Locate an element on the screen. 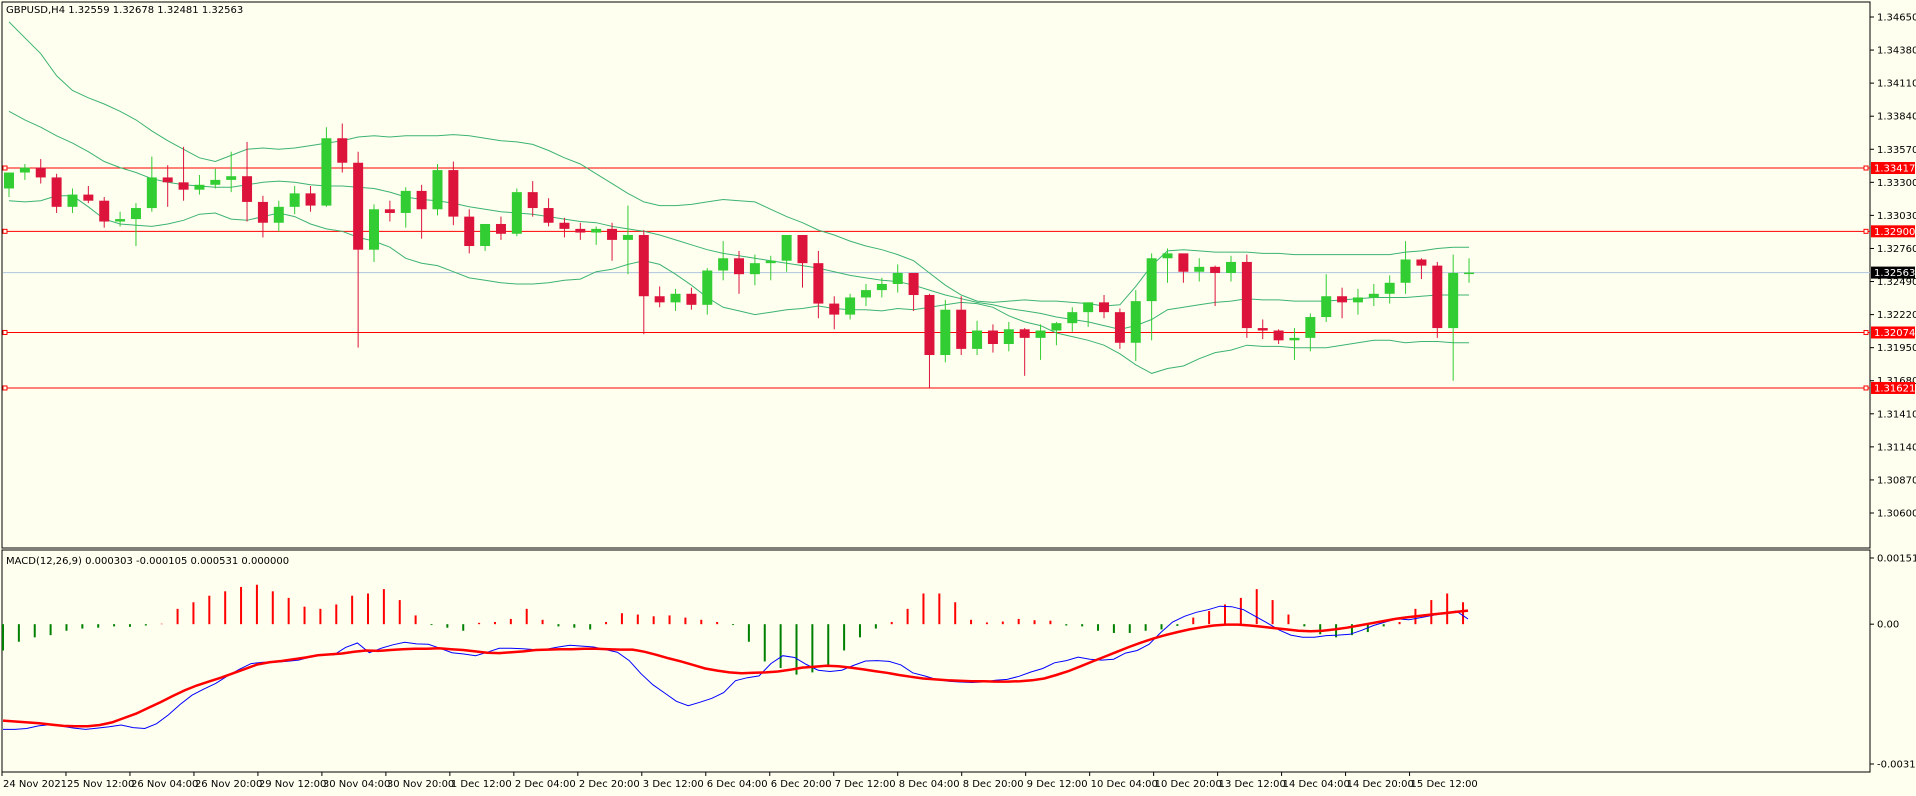  macd-main-line is located at coordinates (736, 667).